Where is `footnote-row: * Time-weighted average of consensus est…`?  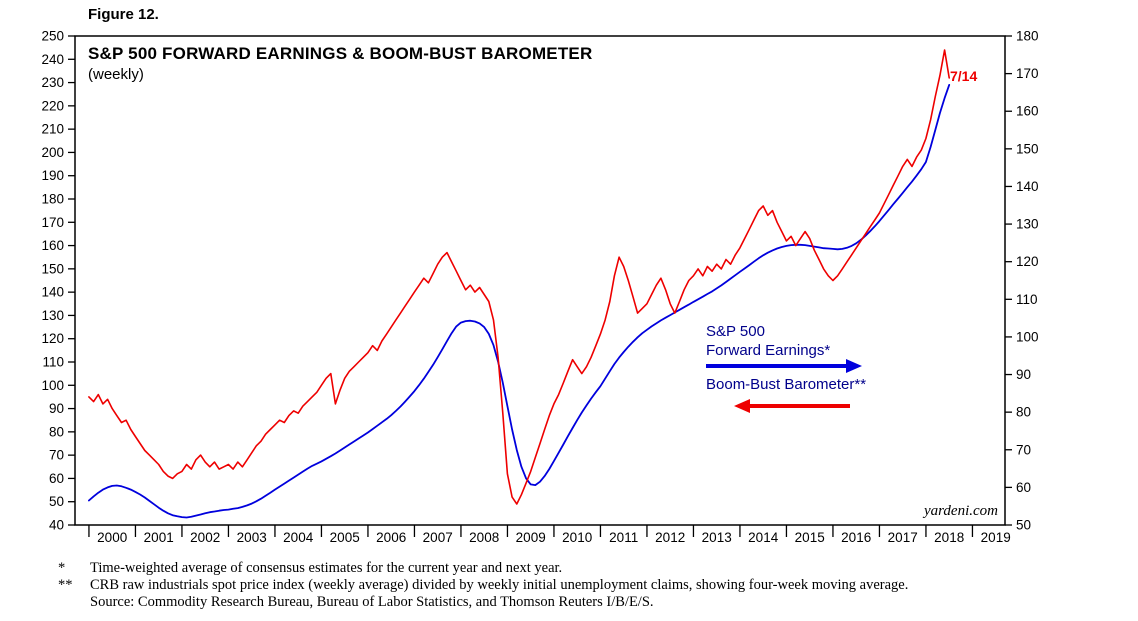 footnote-row: * Time-weighted average of consensus est… is located at coordinates (583, 568).